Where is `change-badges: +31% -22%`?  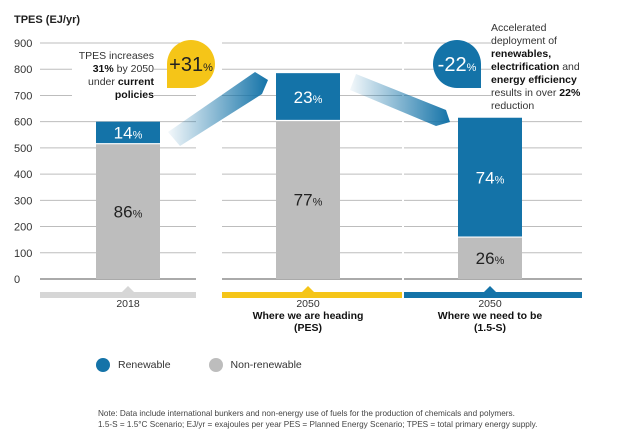 change-badges: +31% -22% is located at coordinates (324, 64).